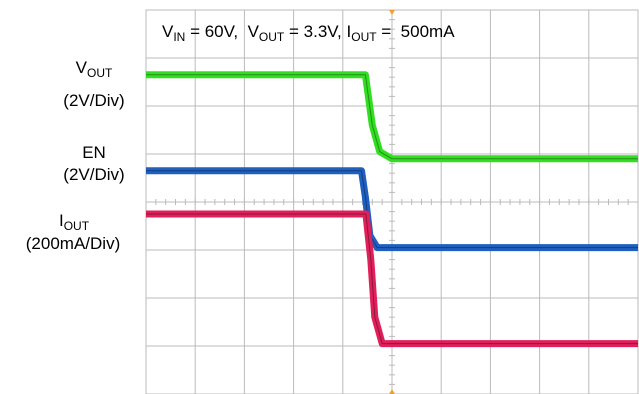  Describe the element at coordinates (315, 31) in the screenshot. I see `vout-value: = 3.3V,` at that location.